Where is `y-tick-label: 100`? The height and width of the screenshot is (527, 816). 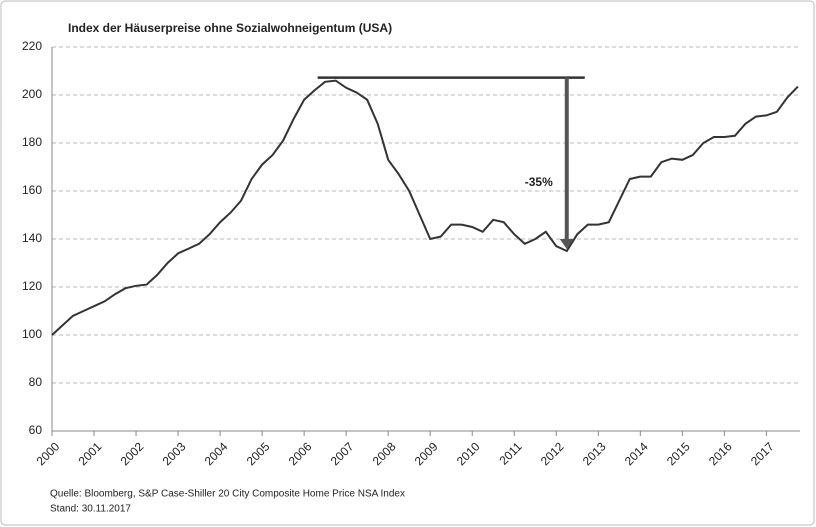 y-tick-label: 100 is located at coordinates (32, 334).